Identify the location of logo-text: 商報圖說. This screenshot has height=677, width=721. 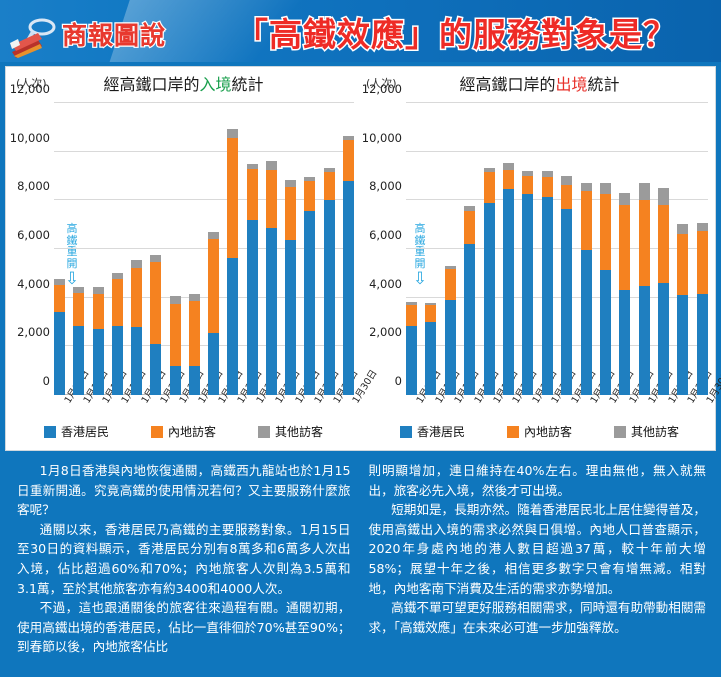
(114, 35).